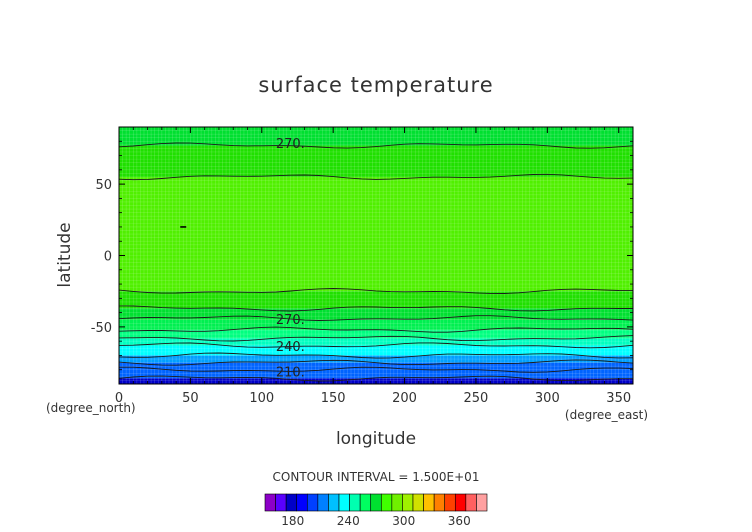 Image resolution: width=752 pixels, height=532 pixels. Describe the element at coordinates (333, 398) in the screenshot. I see `x-tick-label: 150` at that location.